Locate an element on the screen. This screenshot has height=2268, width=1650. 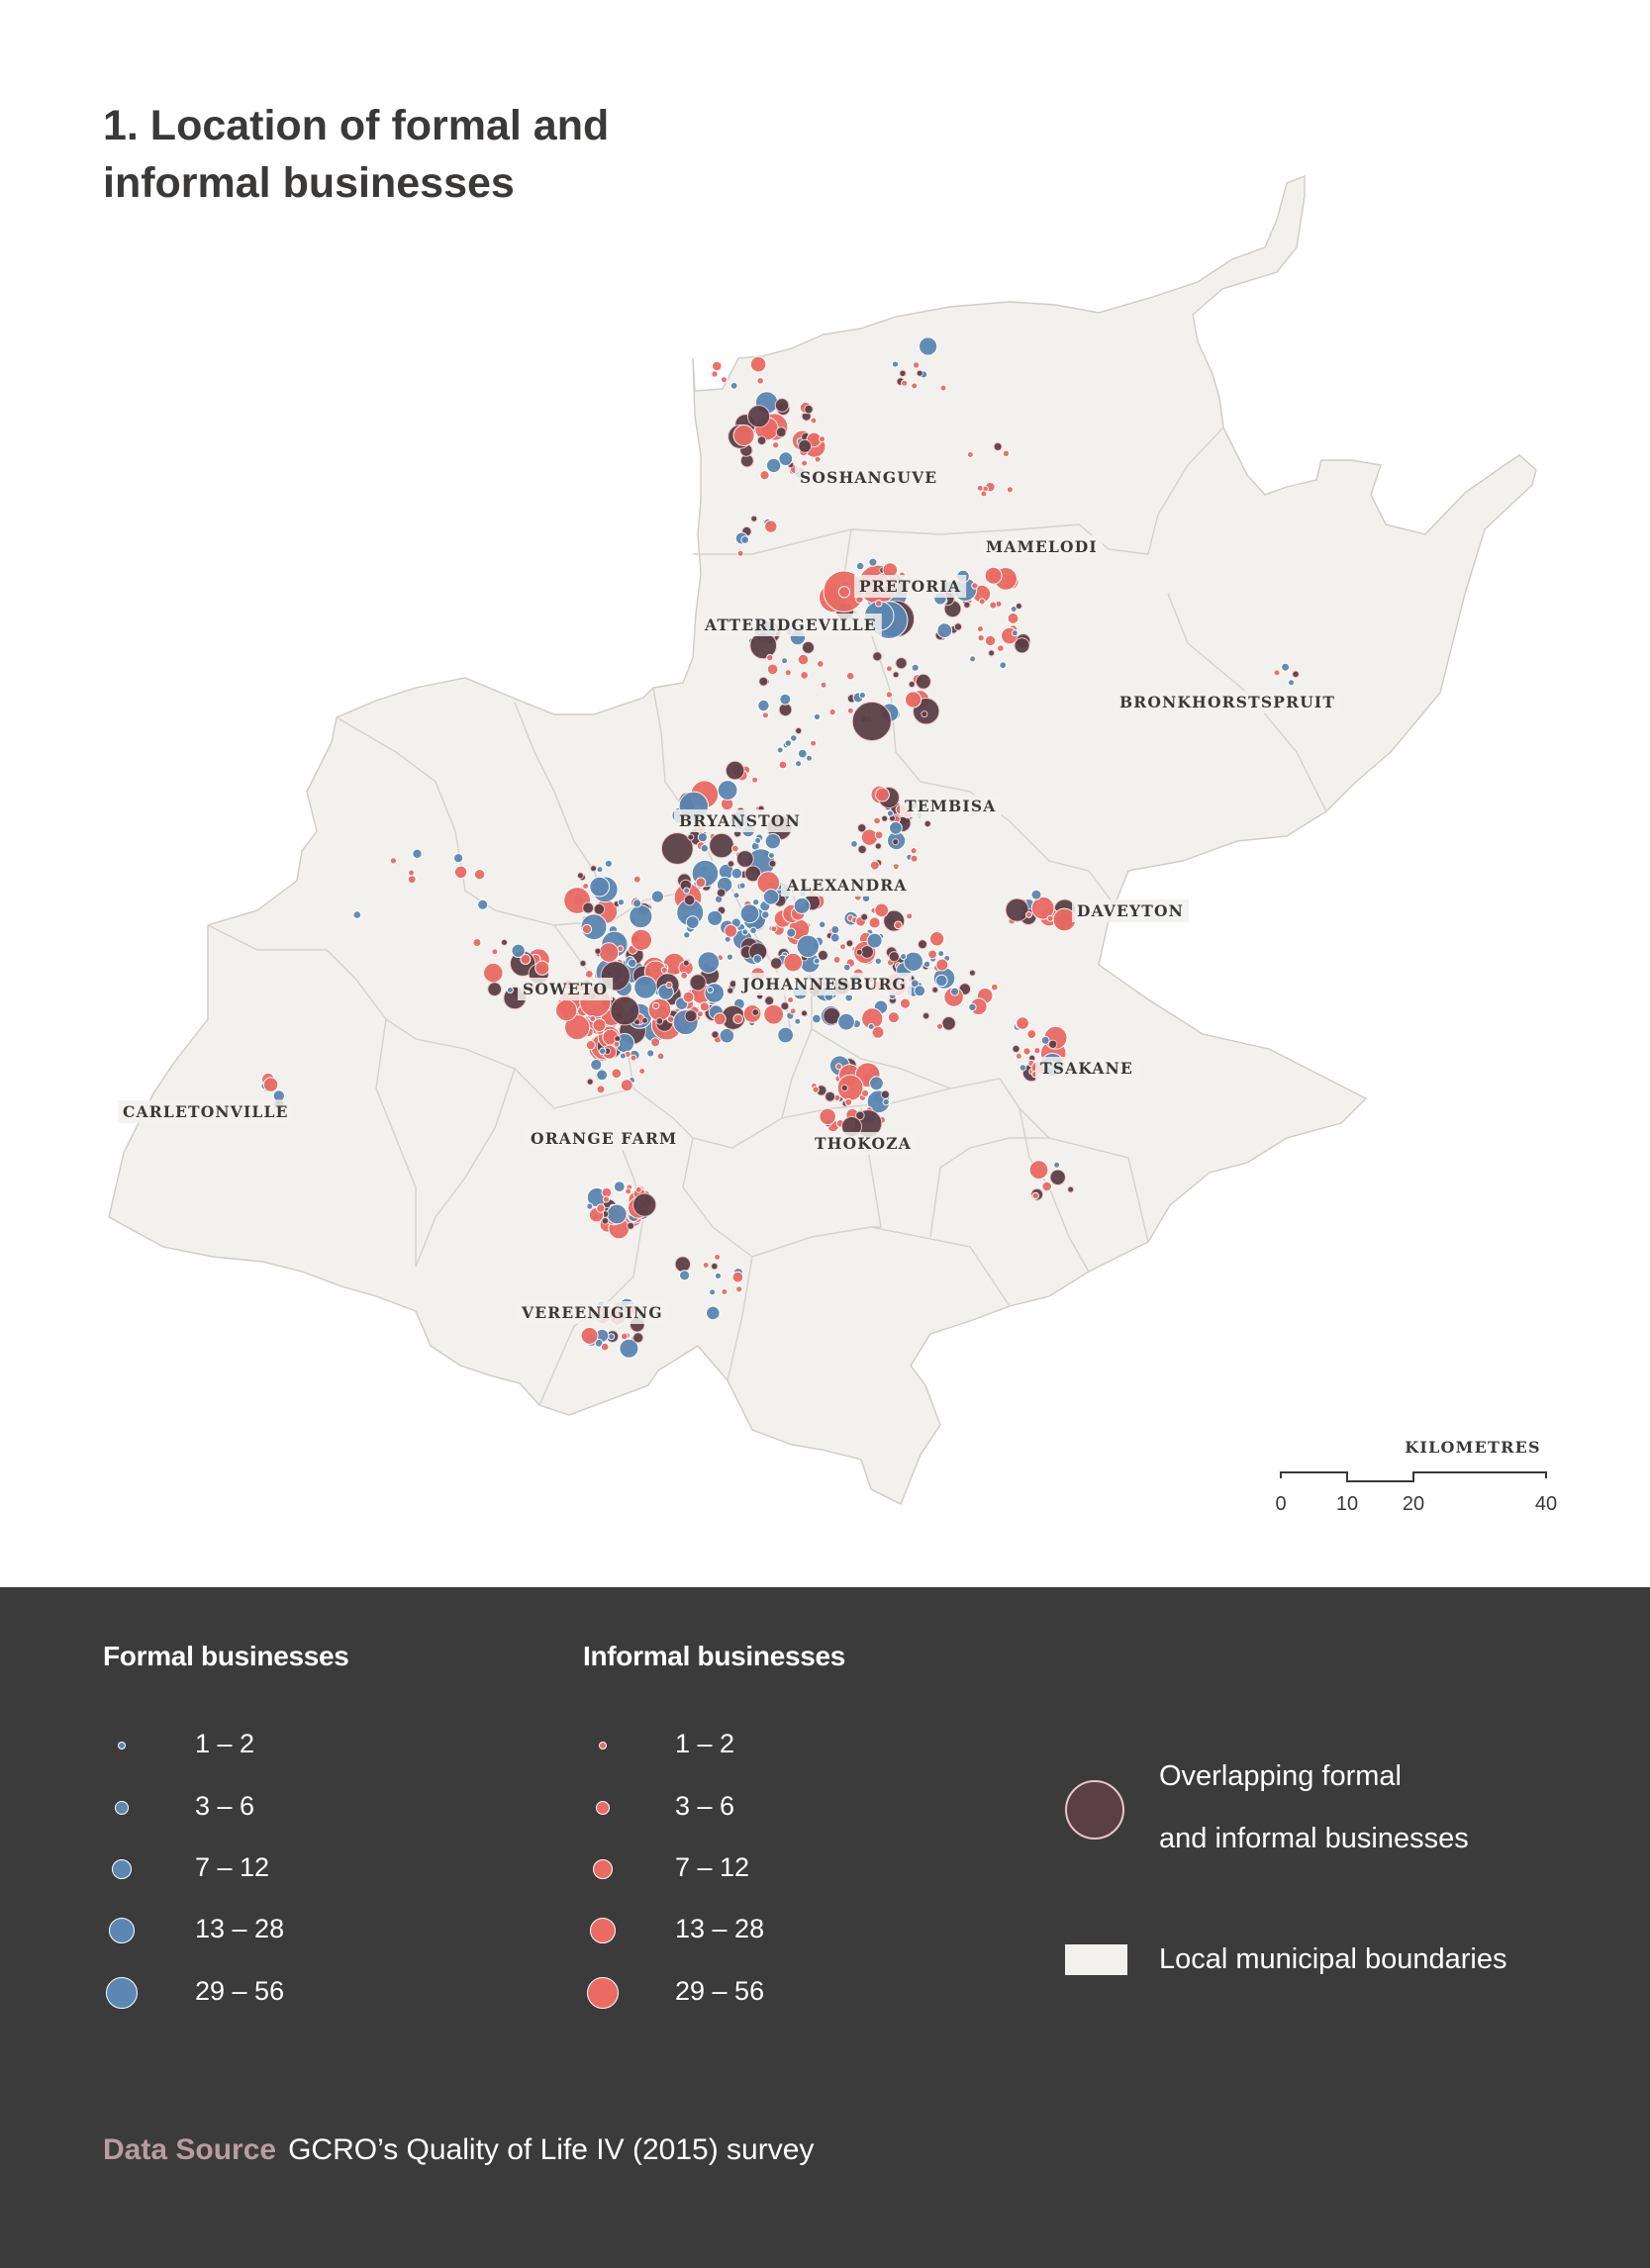
informal-legend-label: 13 – 28 is located at coordinates (720, 1929).